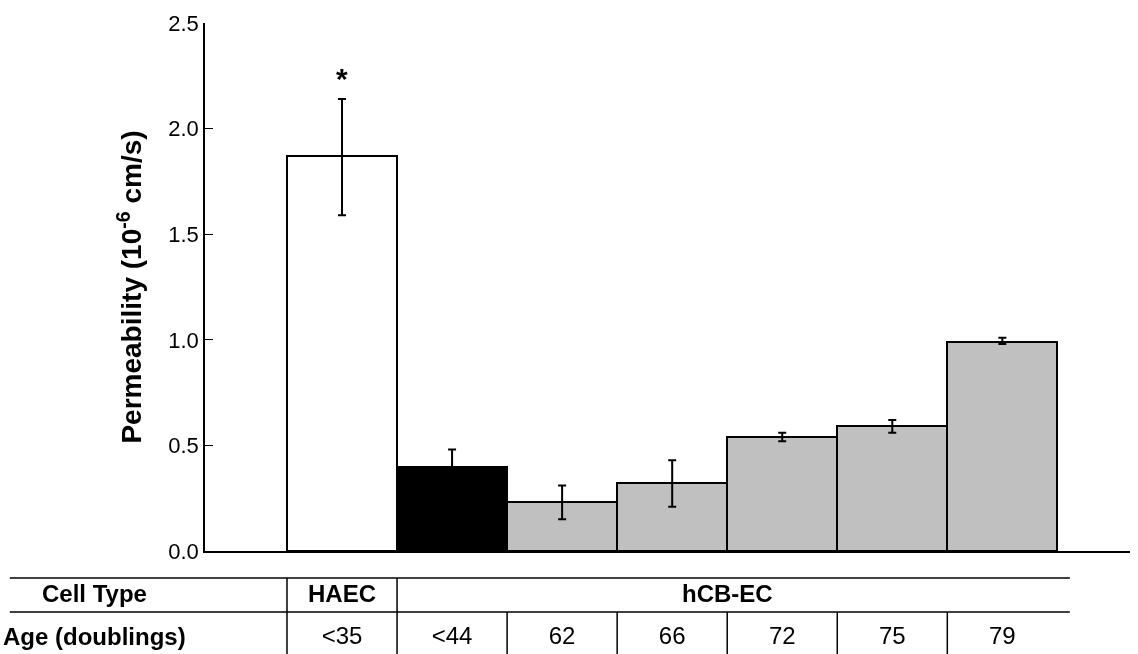  What do you see at coordinates (342, 593) in the screenshot?
I see `text: HAEC` at bounding box center [342, 593].